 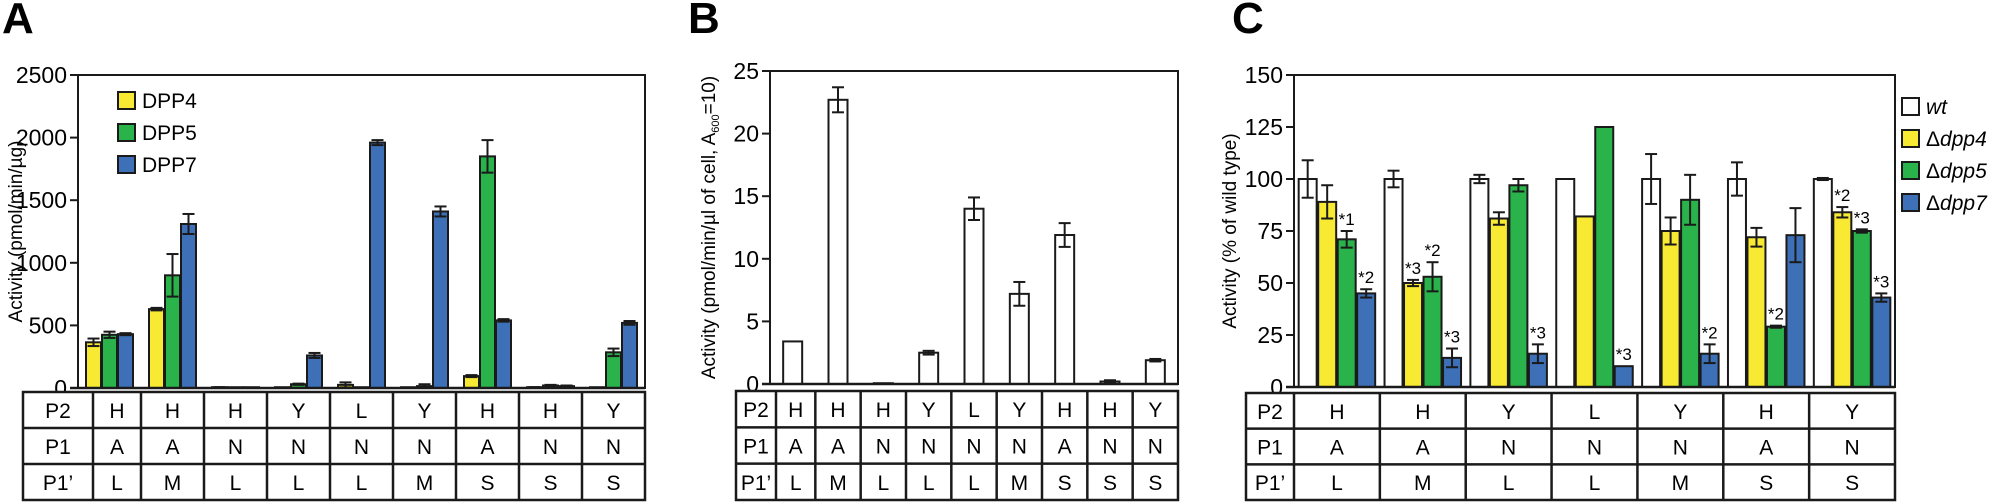 What do you see at coordinates (169, 133) in the screenshot?
I see `legend-label: DPP5` at bounding box center [169, 133].